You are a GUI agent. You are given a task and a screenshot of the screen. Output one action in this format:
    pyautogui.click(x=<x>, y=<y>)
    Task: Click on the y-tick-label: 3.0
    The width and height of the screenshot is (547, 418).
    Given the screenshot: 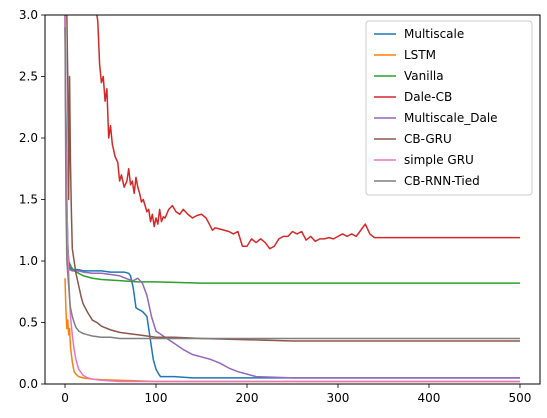 What is the action you would take?
    pyautogui.click(x=28, y=15)
    